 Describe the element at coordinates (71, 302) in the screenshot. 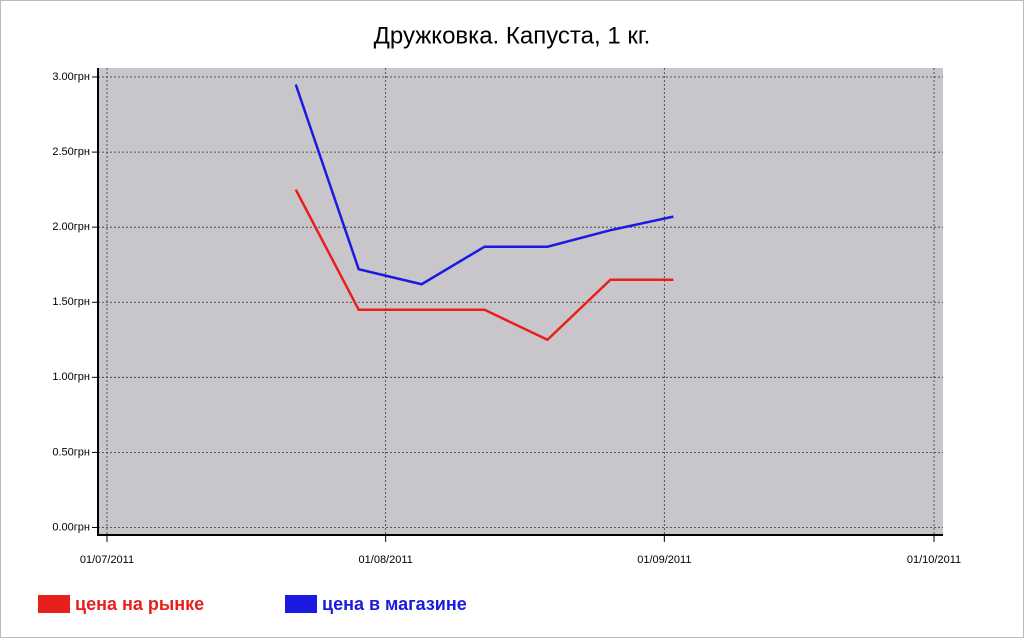

I see `y-tick-label: 1.50грн` at that location.